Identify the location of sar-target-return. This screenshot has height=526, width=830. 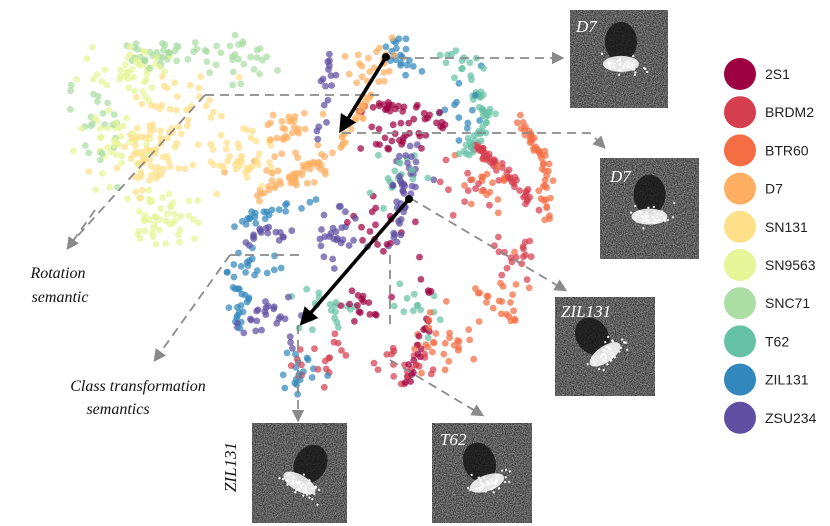
(299, 483).